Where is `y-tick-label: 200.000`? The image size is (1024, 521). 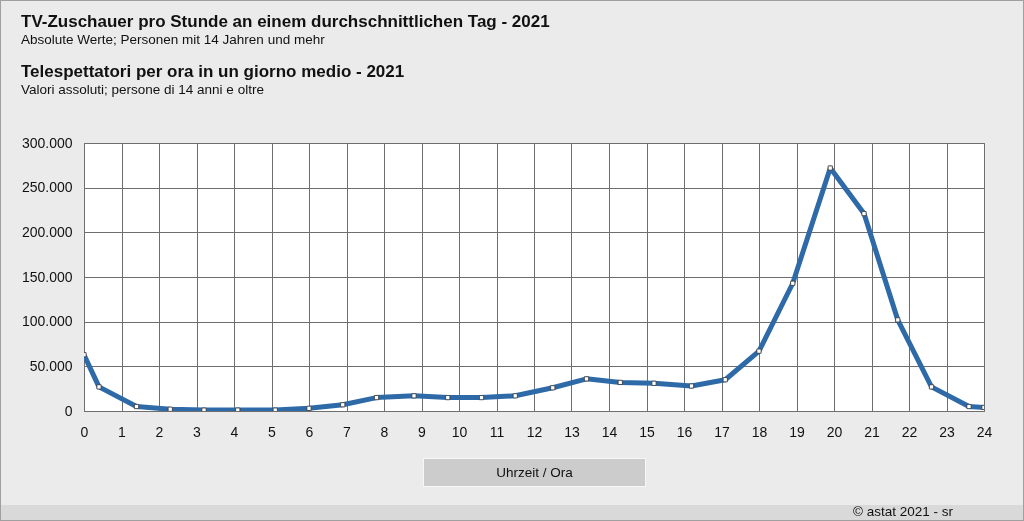
y-tick-label: 200.000 is located at coordinates (47, 231).